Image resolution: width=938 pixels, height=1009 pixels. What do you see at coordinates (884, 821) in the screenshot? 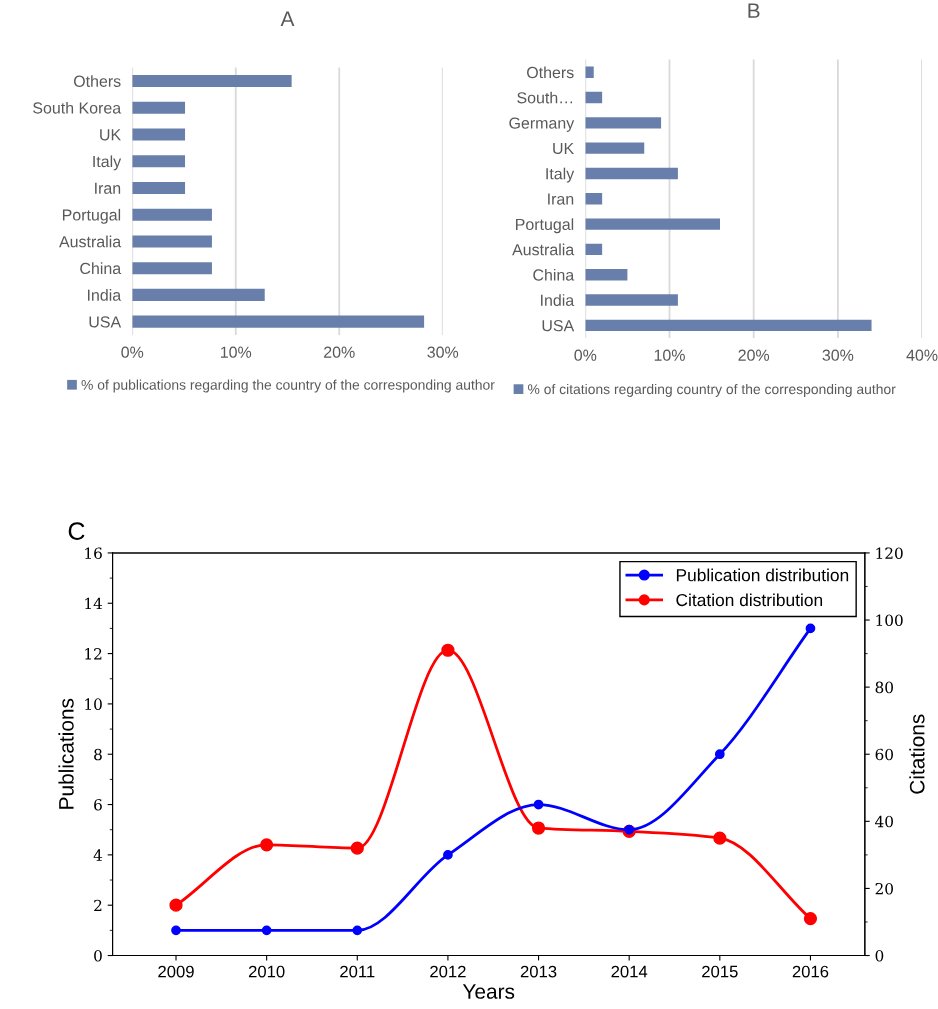
I see `y2-tick-label: 40` at bounding box center [884, 821].